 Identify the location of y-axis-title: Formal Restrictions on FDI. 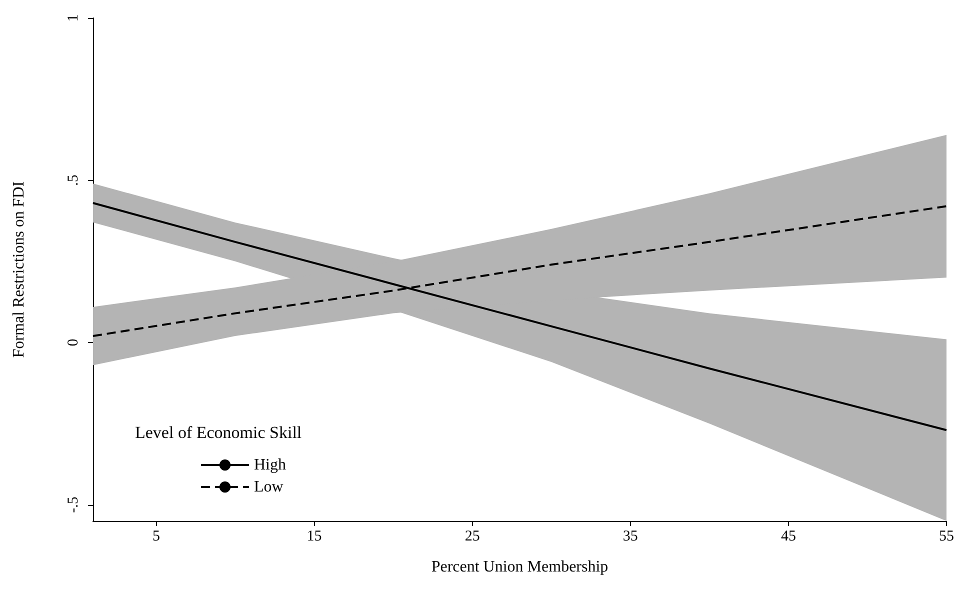
(19, 269).